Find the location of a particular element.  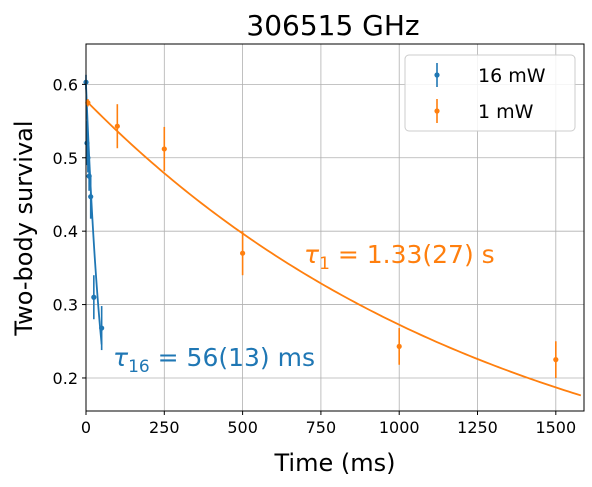

legend-label-1mw: 1 mW is located at coordinates (506, 112).